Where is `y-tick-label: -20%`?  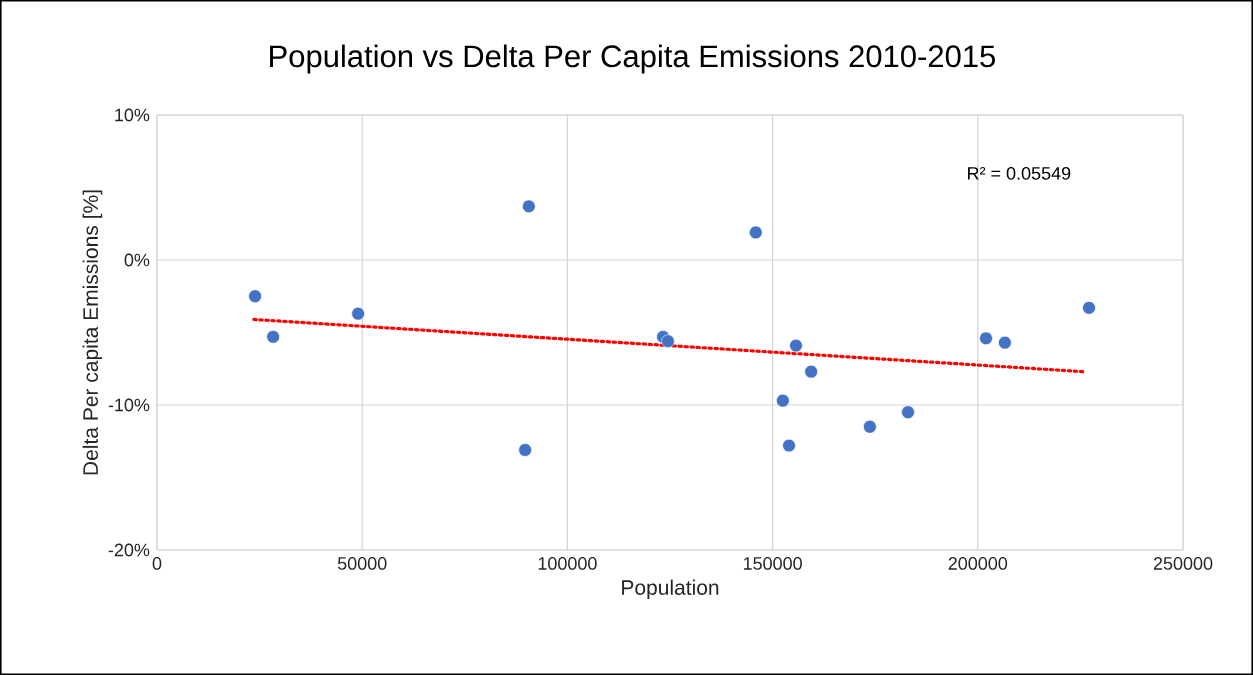 y-tick-label: -20% is located at coordinates (129, 550).